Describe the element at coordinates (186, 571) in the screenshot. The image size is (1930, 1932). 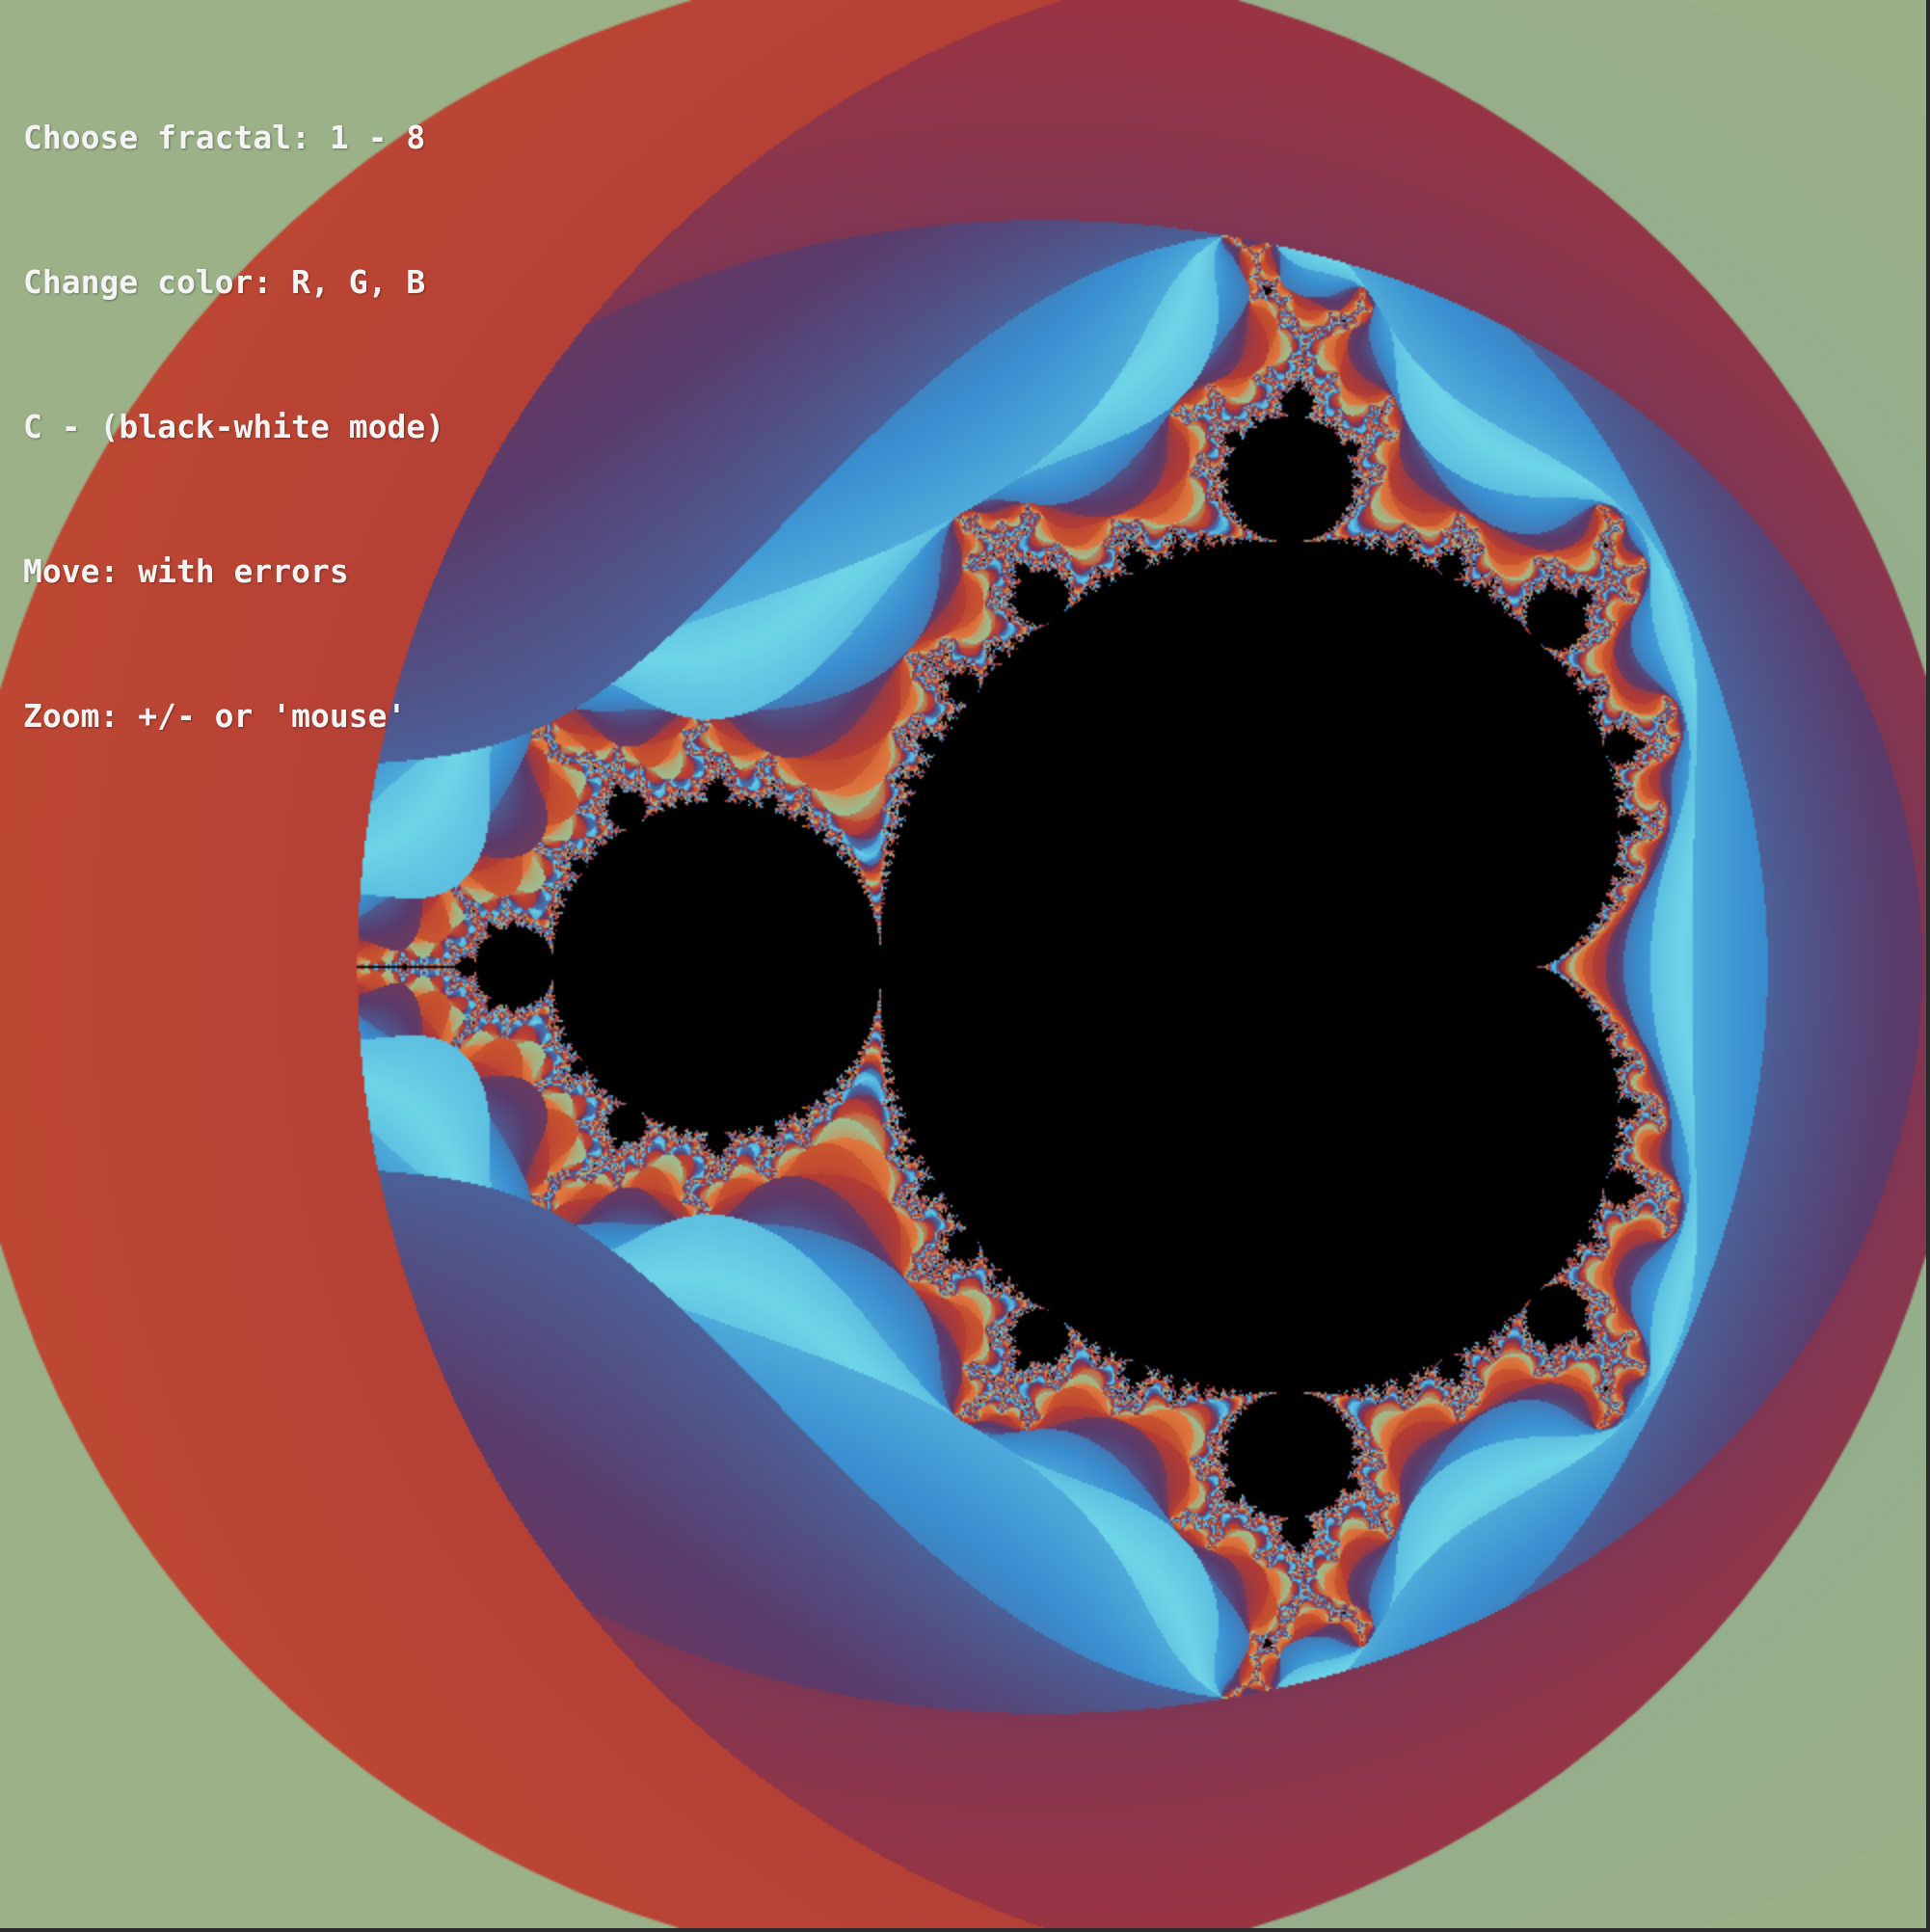
I see `help-line-move: Move: with errors` at that location.